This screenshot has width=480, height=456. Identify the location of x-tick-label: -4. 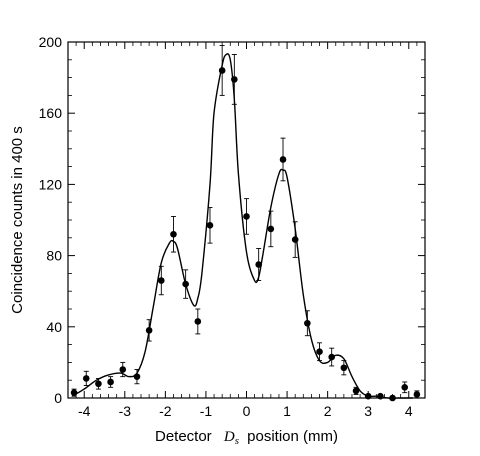
(84, 411).